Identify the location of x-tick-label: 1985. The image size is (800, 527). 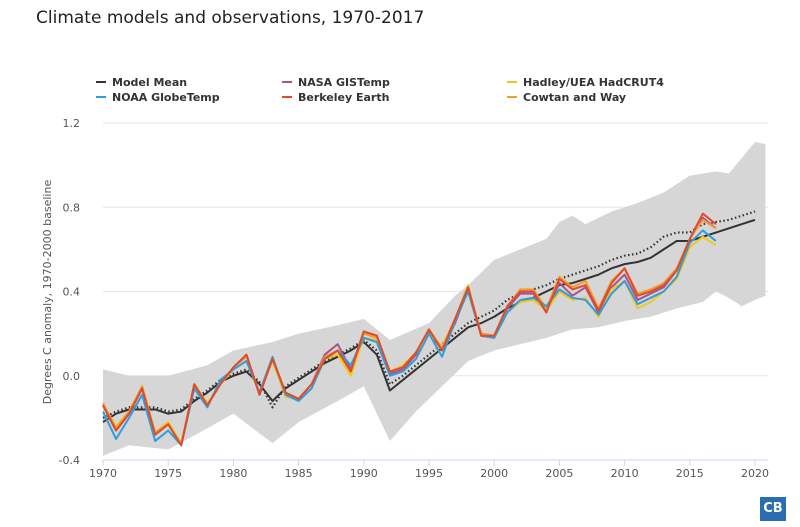
(299, 473).